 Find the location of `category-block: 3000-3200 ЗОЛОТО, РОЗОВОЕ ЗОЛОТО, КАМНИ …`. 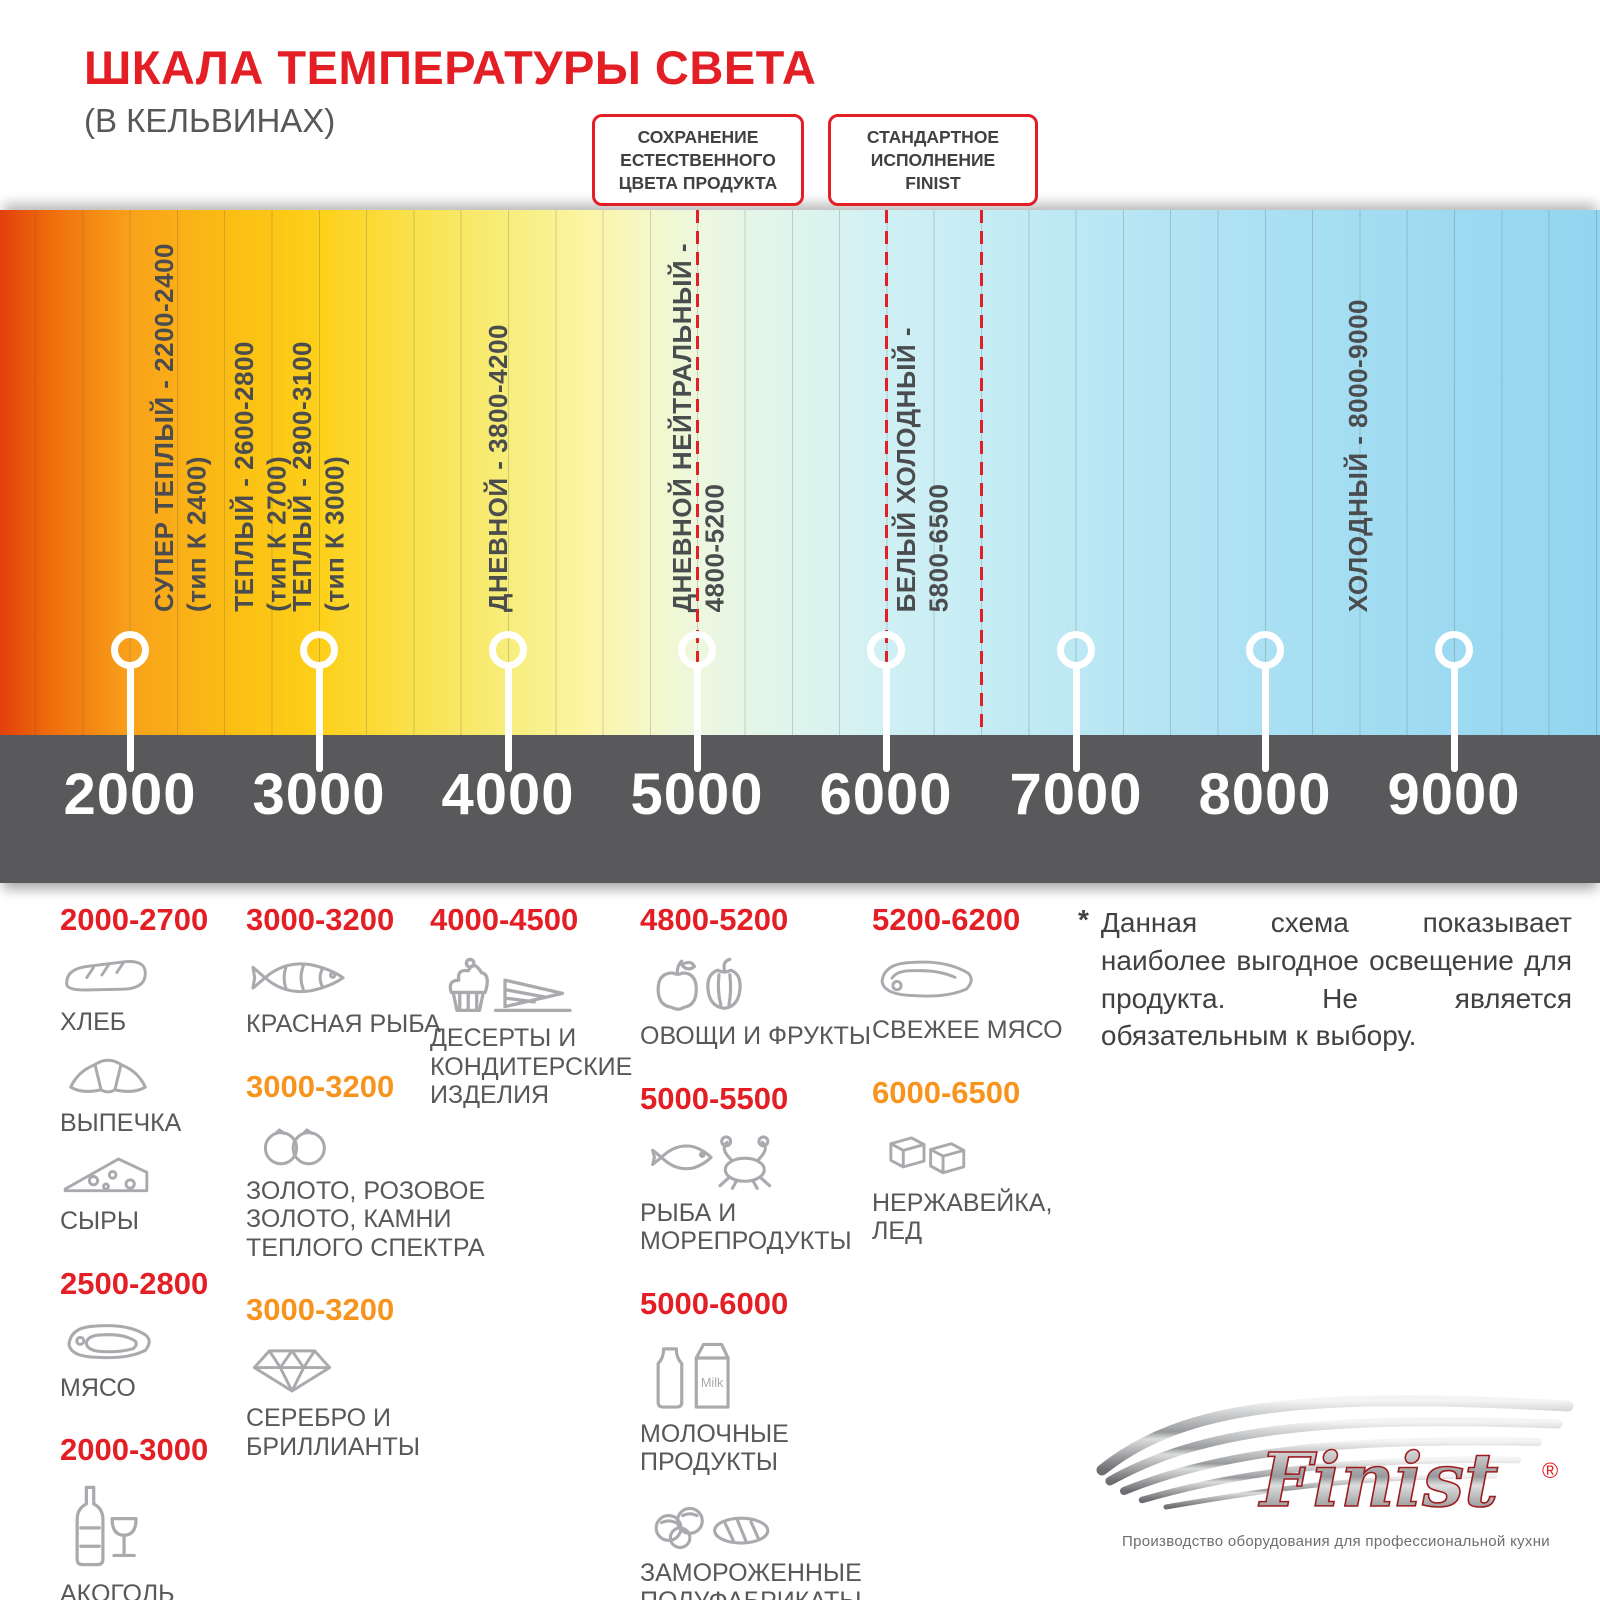

category-block: 3000-3200 ЗОЛОТО, РОЗОВОЕ ЗОЛОТО, КАМНИ … is located at coordinates (367, 1166).